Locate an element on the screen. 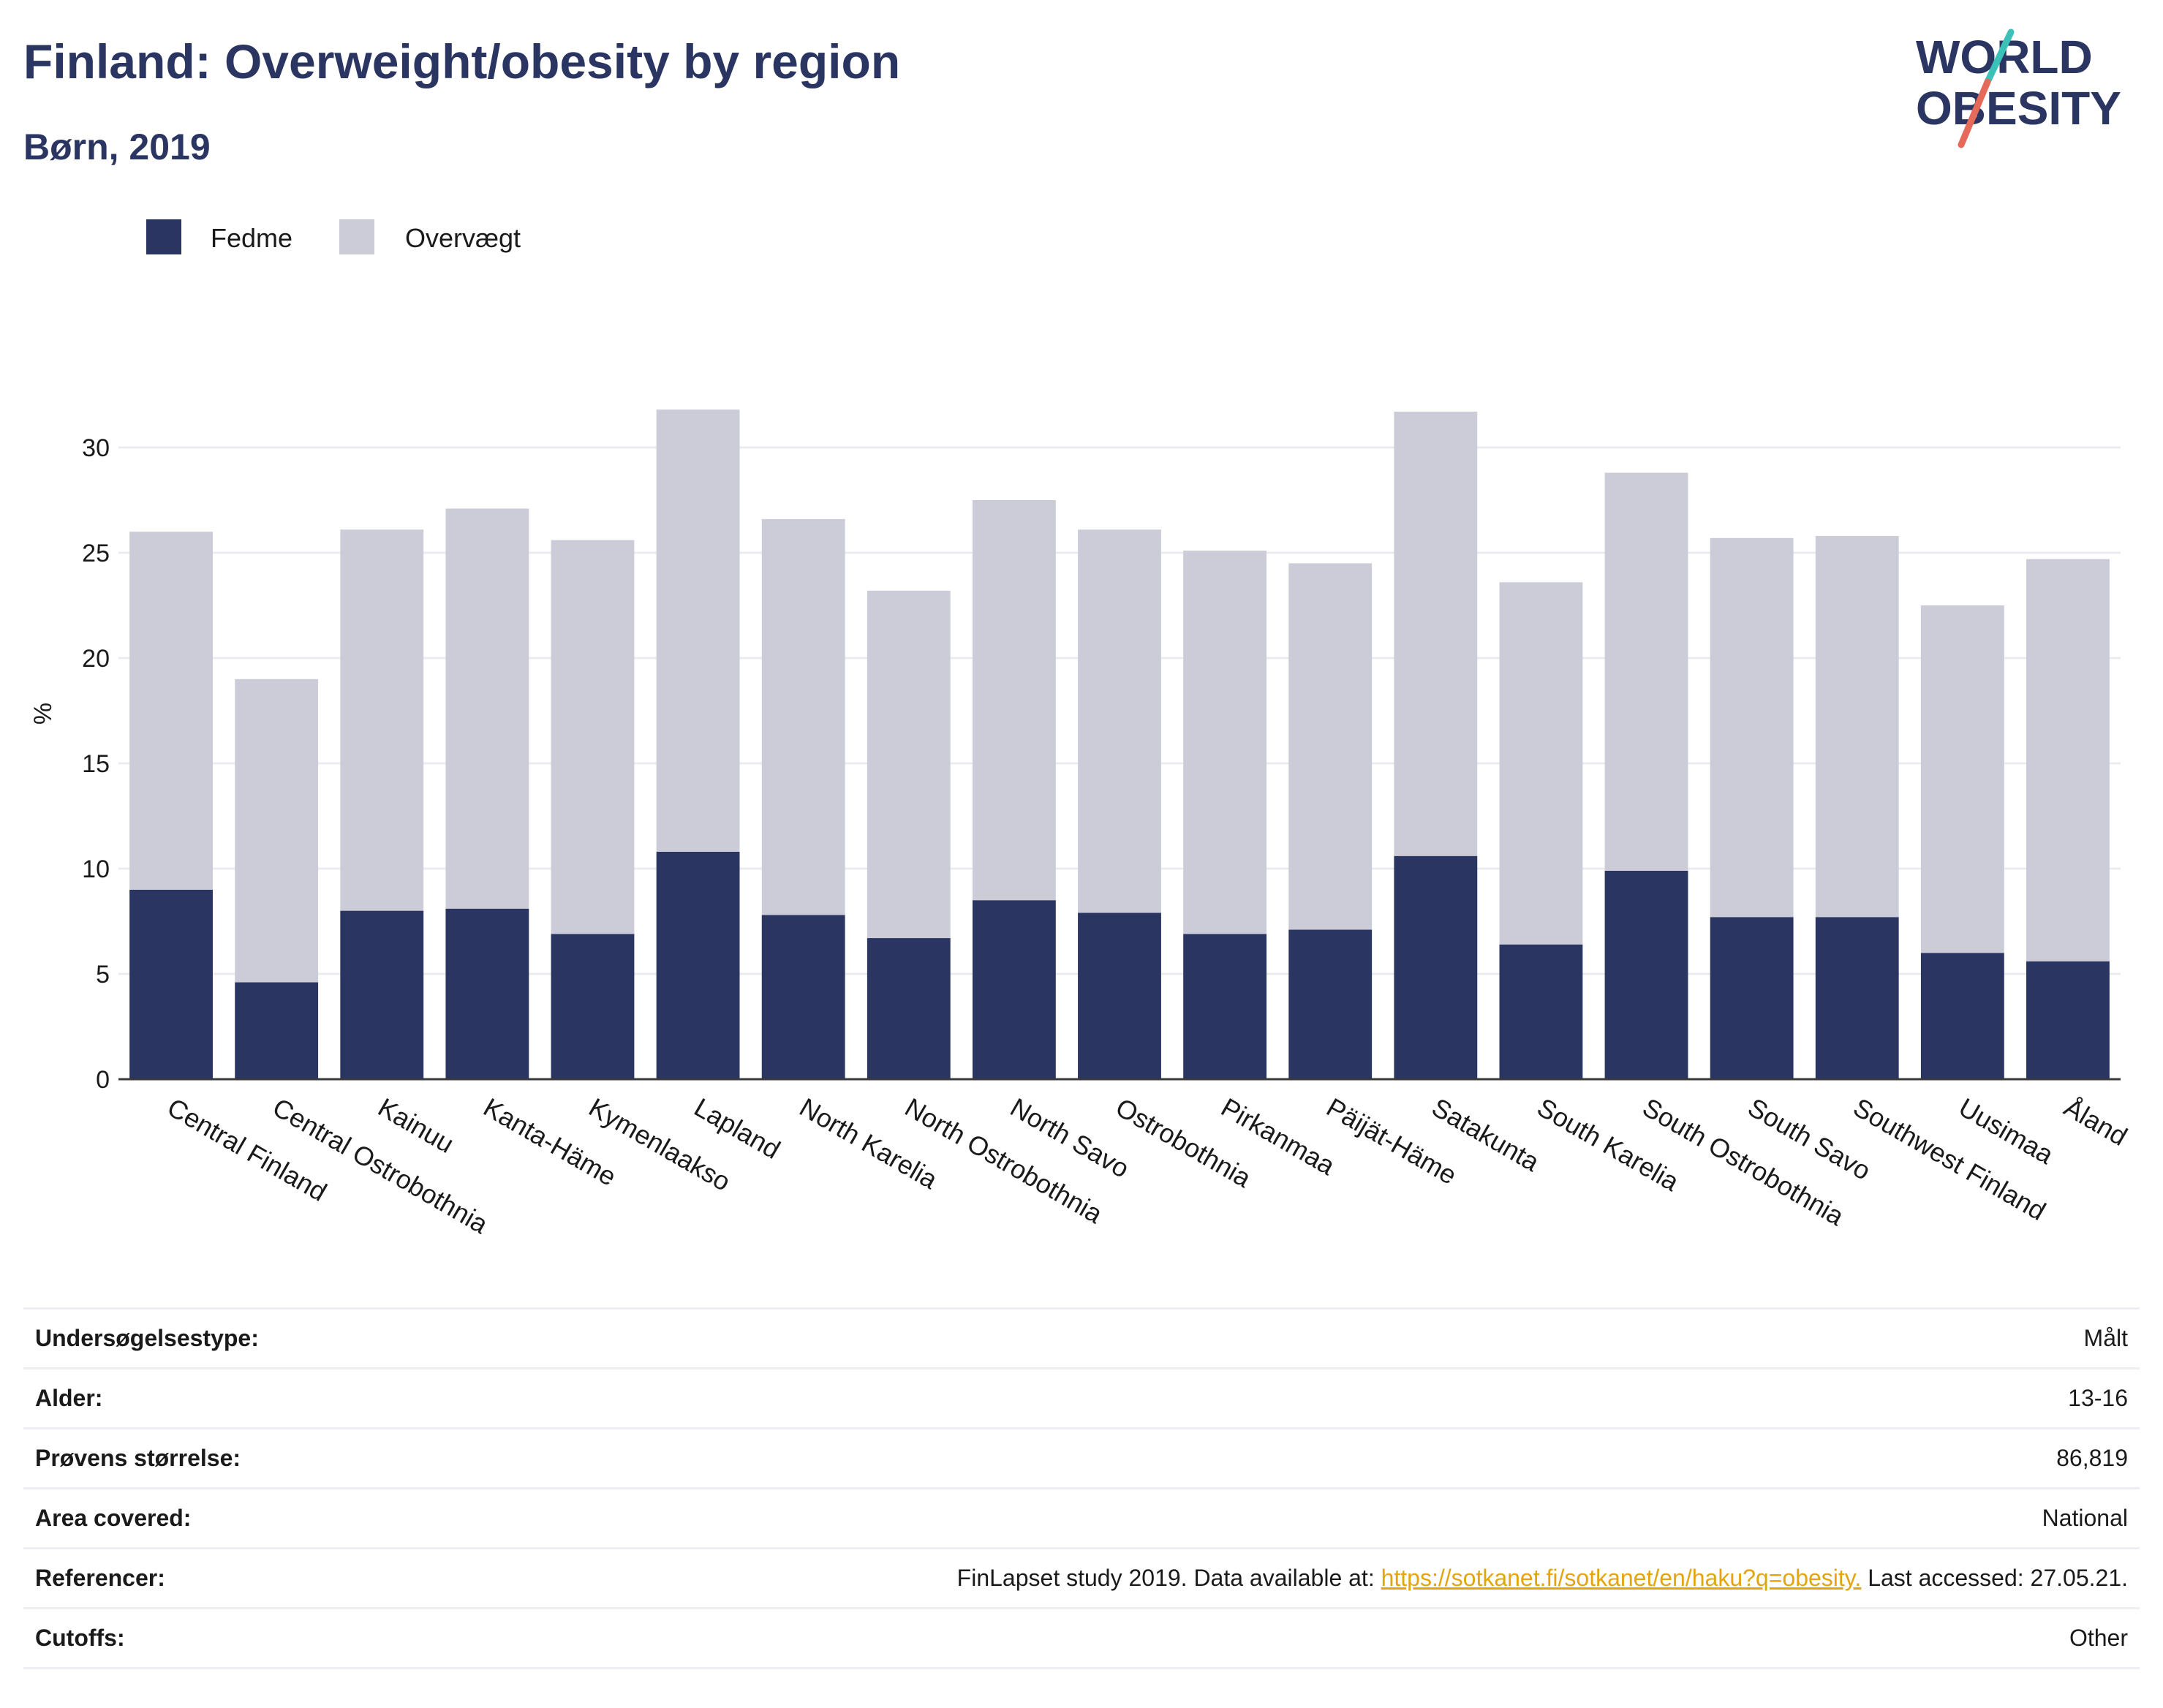 The height and width of the screenshot is (1708, 2163). legend: Fedme Overvægt is located at coordinates (333, 236).